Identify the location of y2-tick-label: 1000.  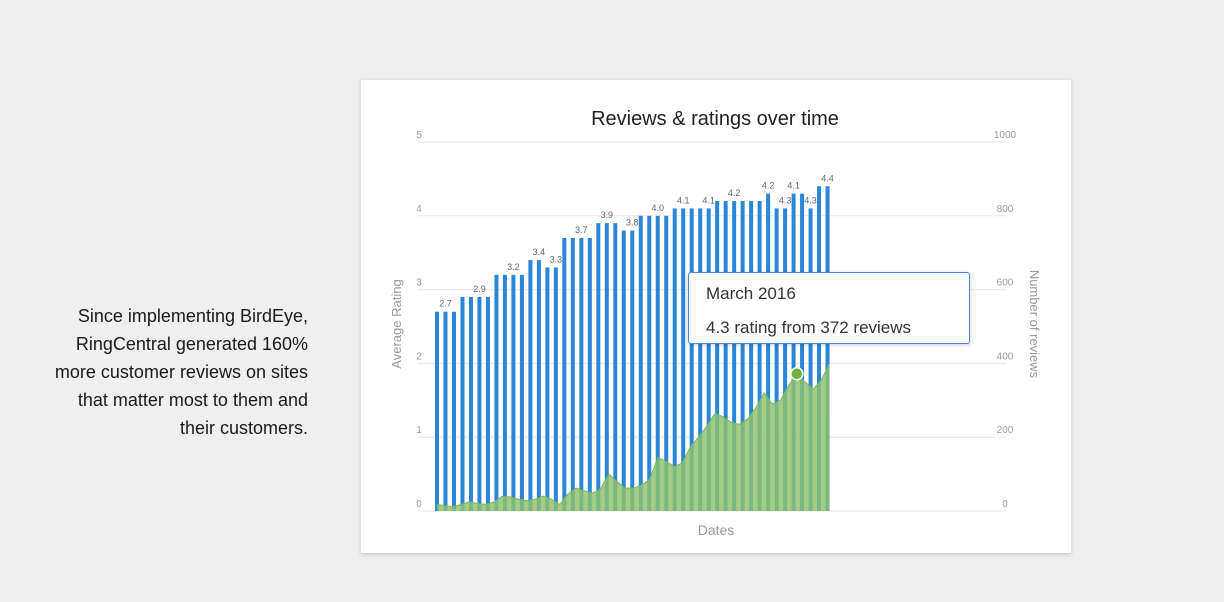
(1005, 135).